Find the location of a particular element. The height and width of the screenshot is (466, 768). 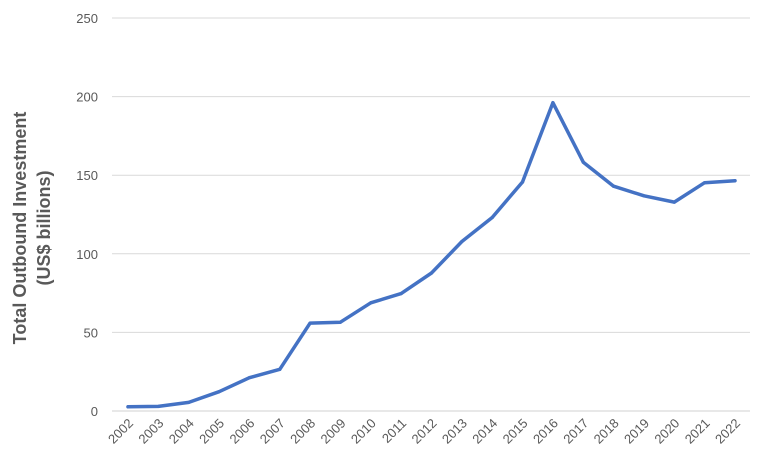

x-tick-label: 2022 is located at coordinates (727, 431).